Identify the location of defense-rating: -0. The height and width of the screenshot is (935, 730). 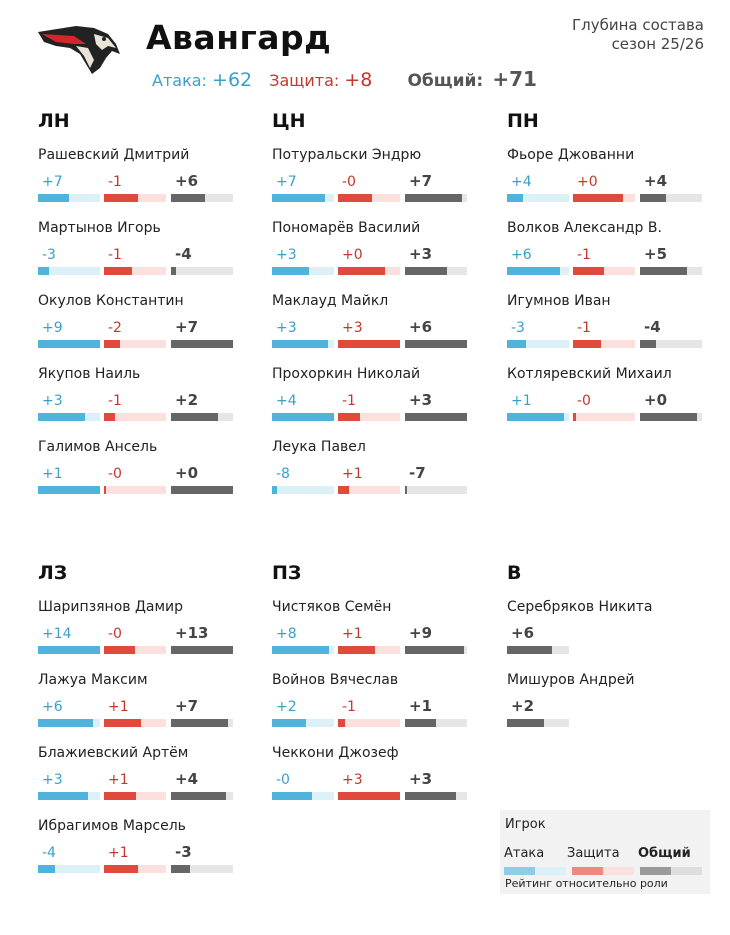
(115, 634).